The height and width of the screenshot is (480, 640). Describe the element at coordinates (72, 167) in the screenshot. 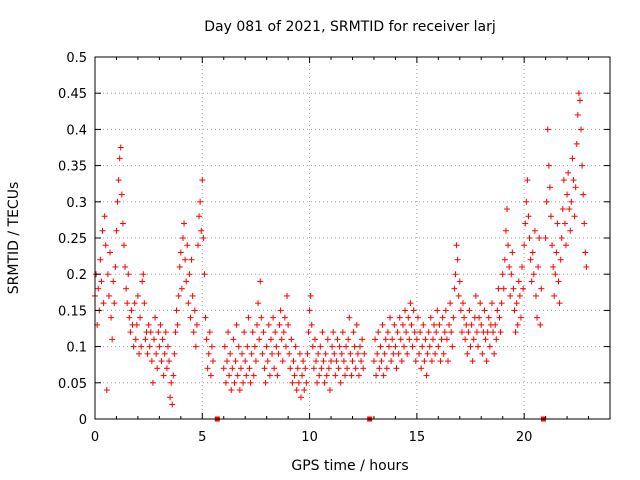

I see `y-tick-label: 0.35` at that location.